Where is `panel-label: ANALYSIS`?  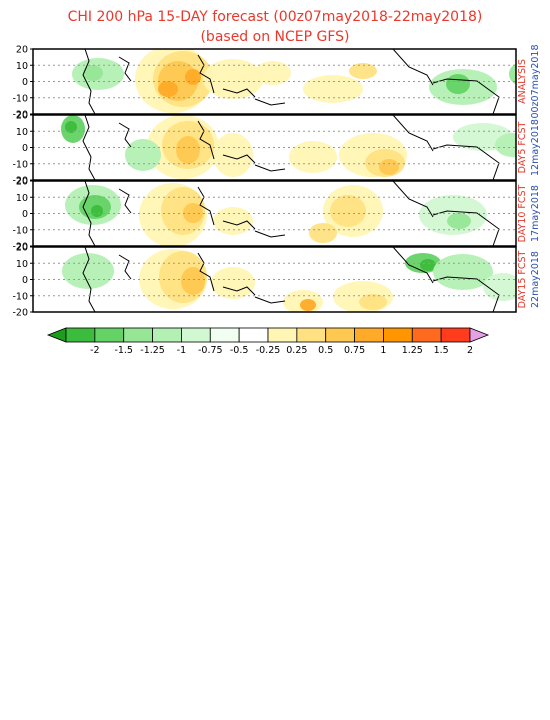
panel-label: ANALYSIS is located at coordinates (522, 81).